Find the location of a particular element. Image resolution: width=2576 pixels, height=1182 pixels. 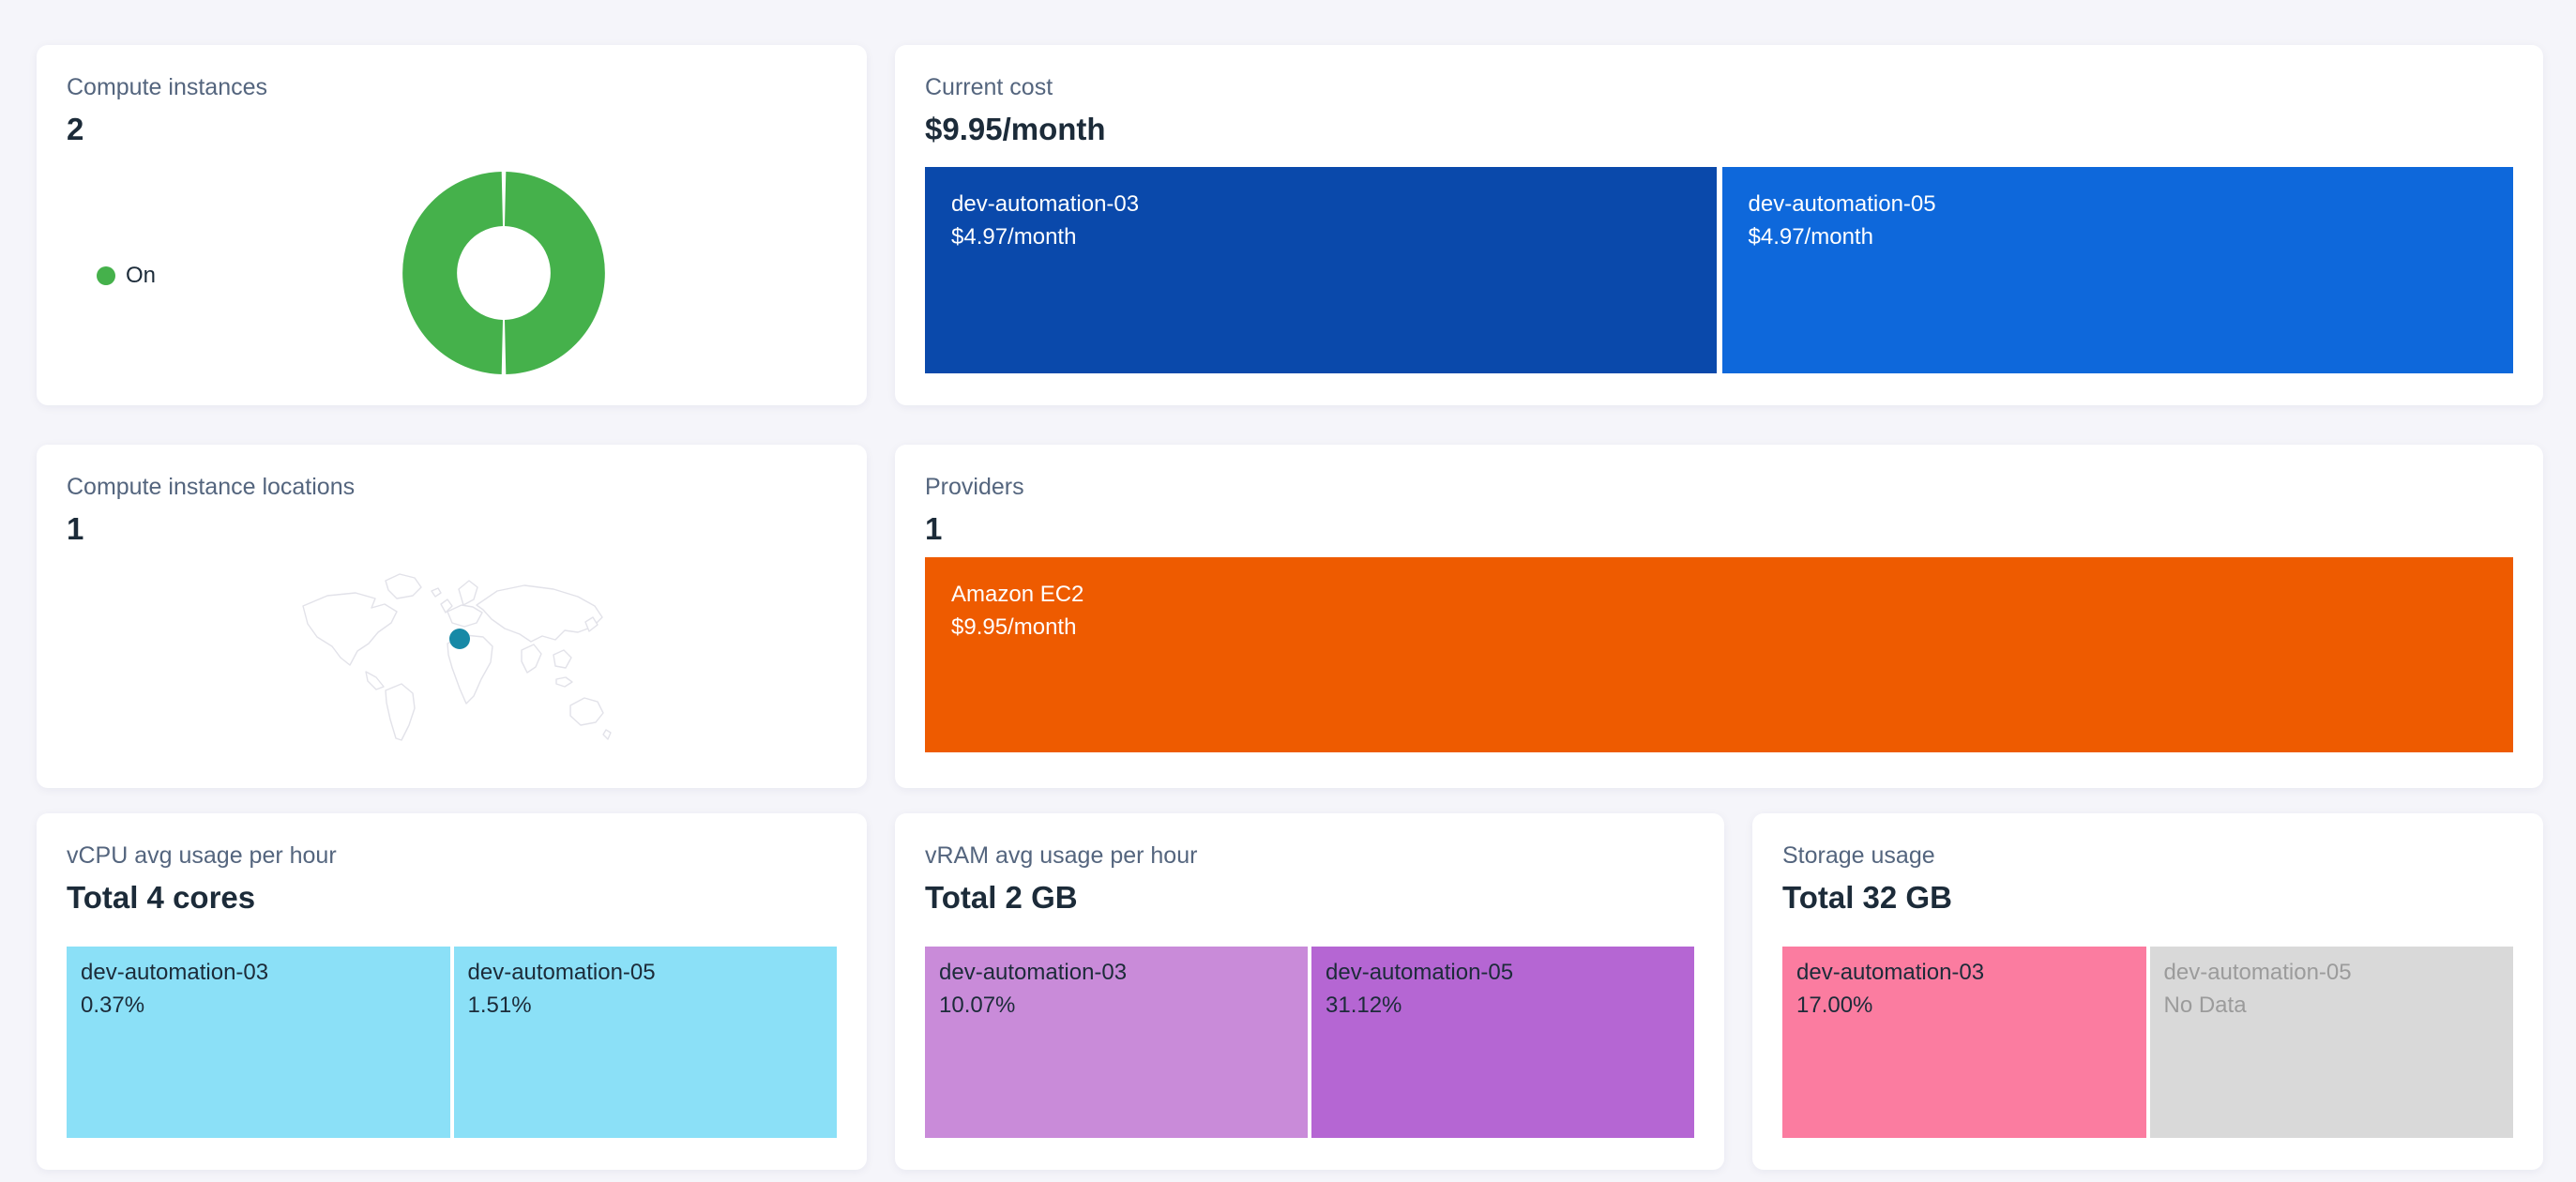

legend-dot-icon is located at coordinates (106, 275).